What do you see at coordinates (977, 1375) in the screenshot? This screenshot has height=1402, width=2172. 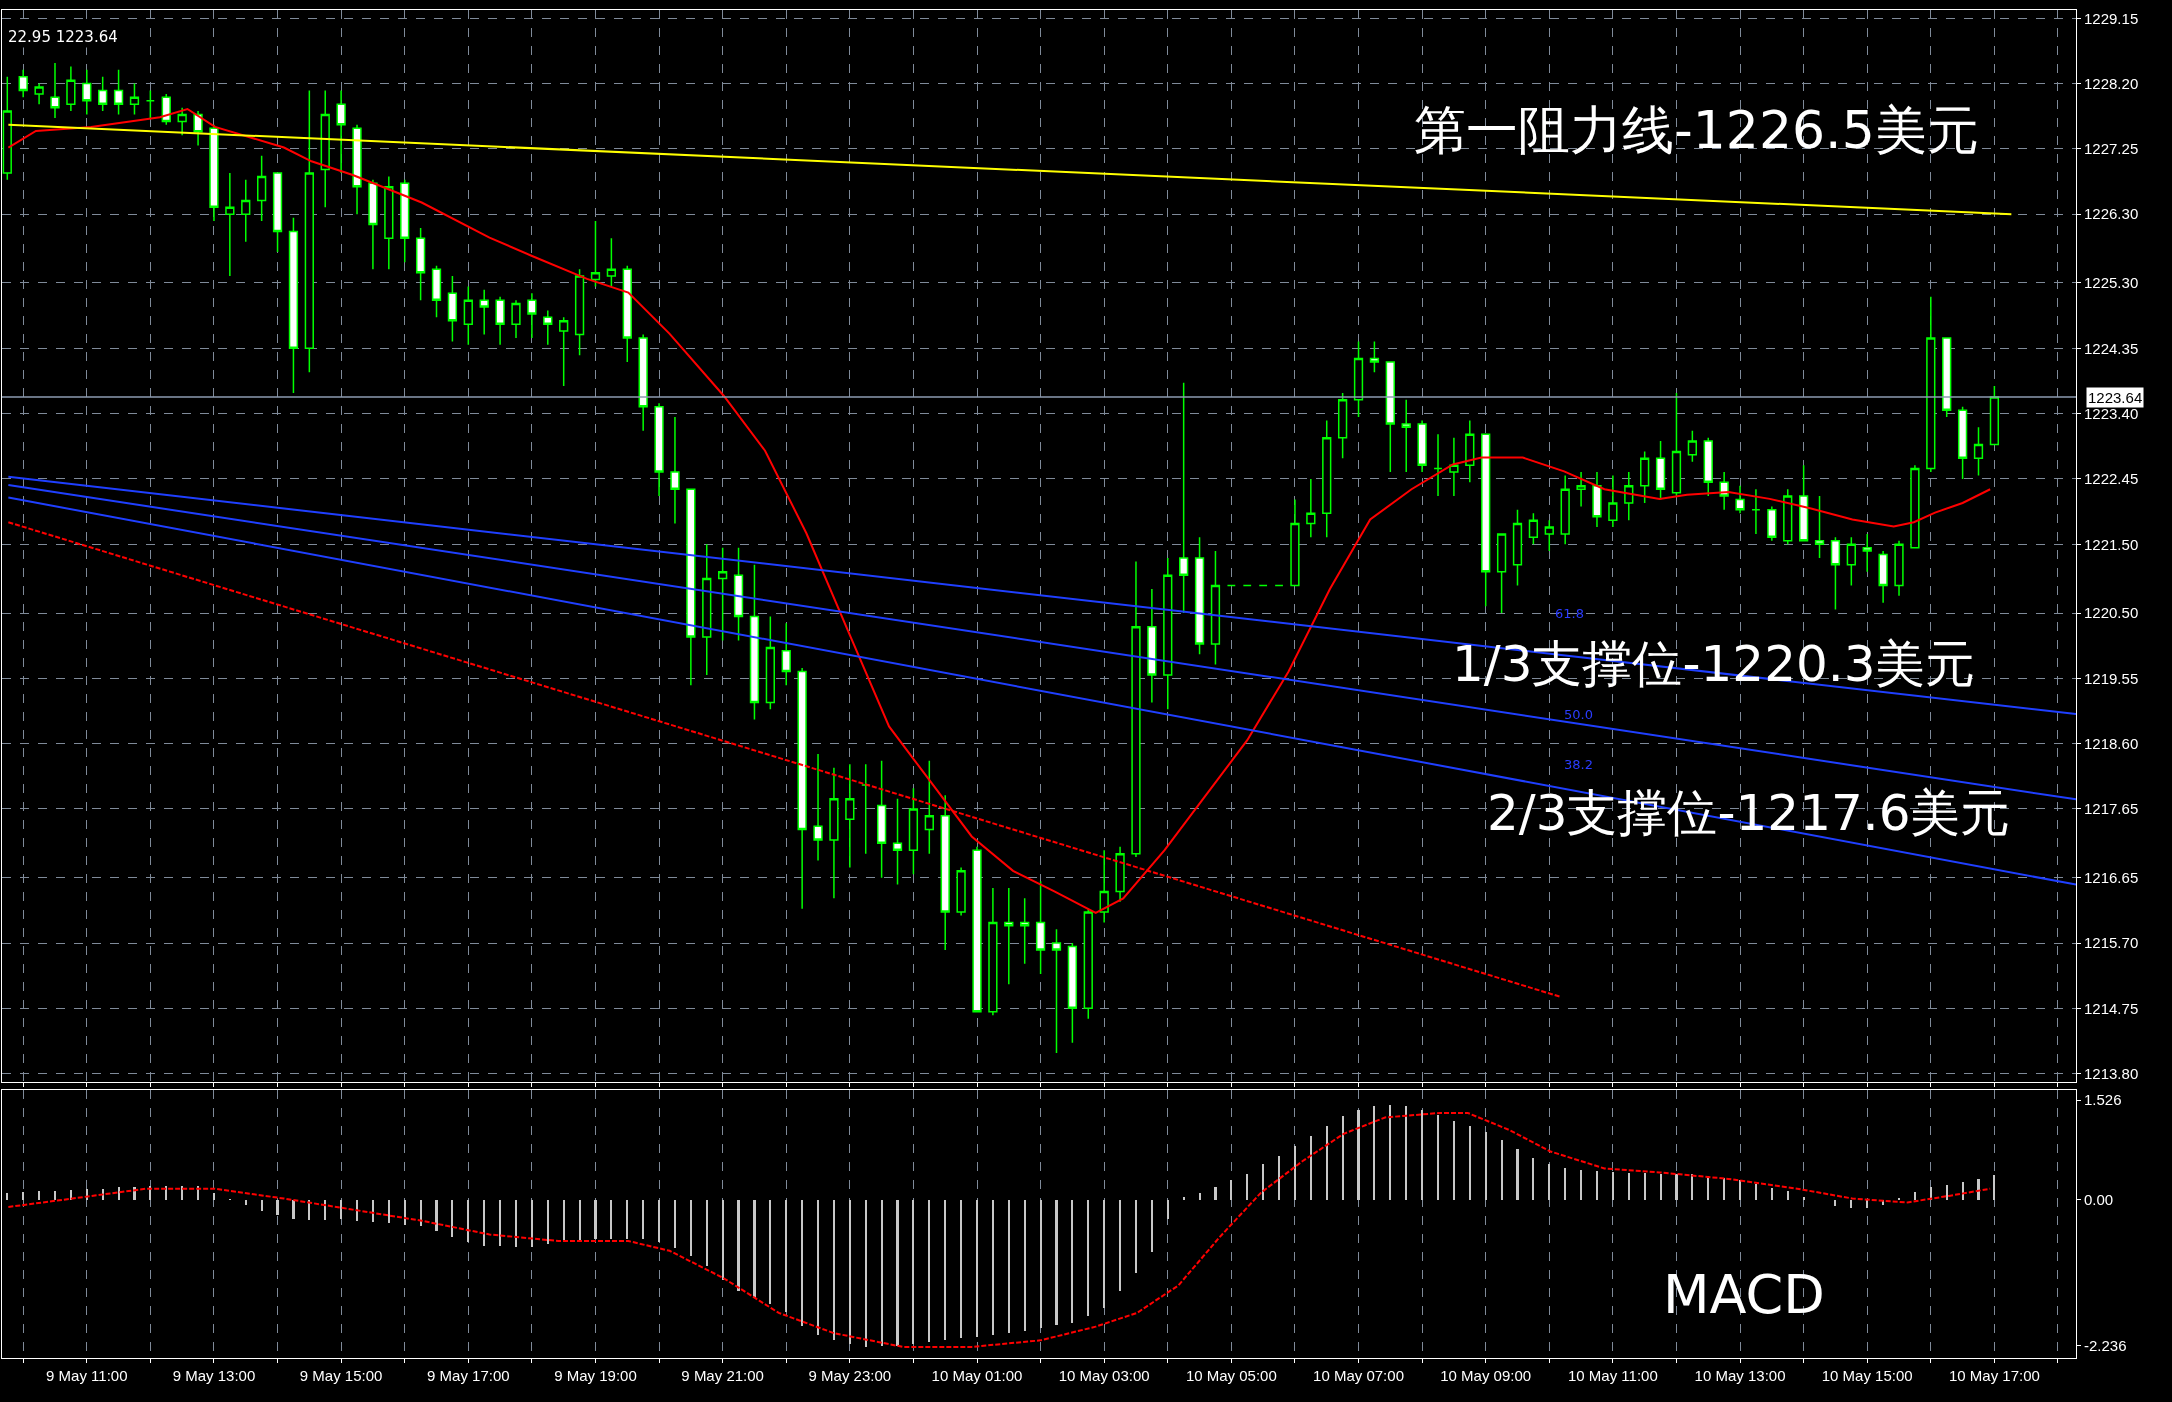 I see `x-tick-label: 10 May 01:00` at bounding box center [977, 1375].